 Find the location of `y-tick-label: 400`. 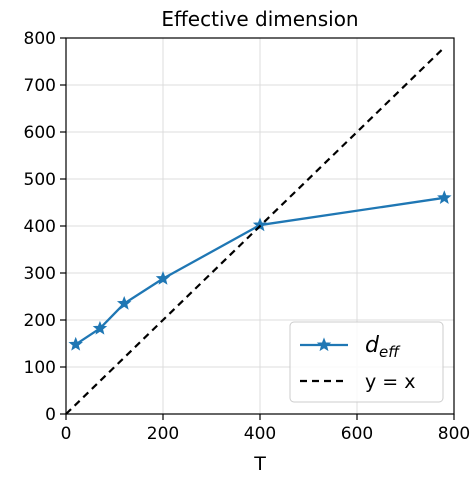

y-tick-label: 400 is located at coordinates (40, 227).